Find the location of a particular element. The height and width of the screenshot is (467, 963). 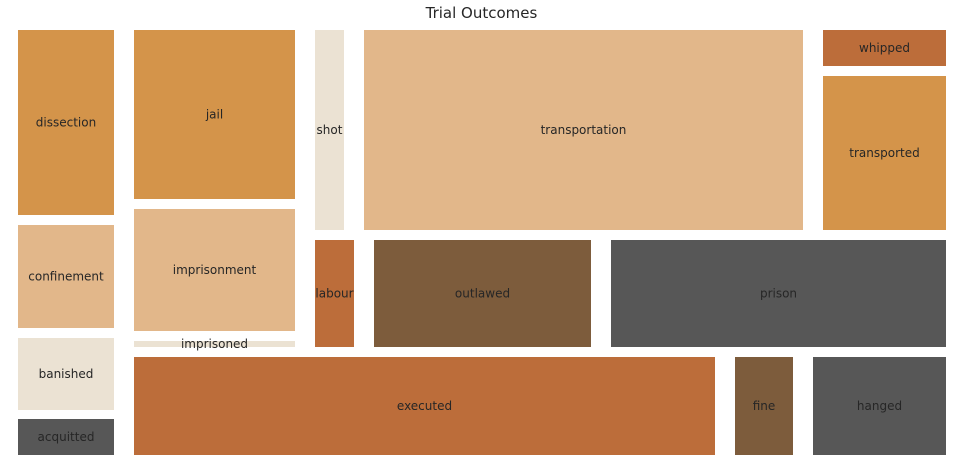

tile-label-confinement: confinement is located at coordinates (66, 277).